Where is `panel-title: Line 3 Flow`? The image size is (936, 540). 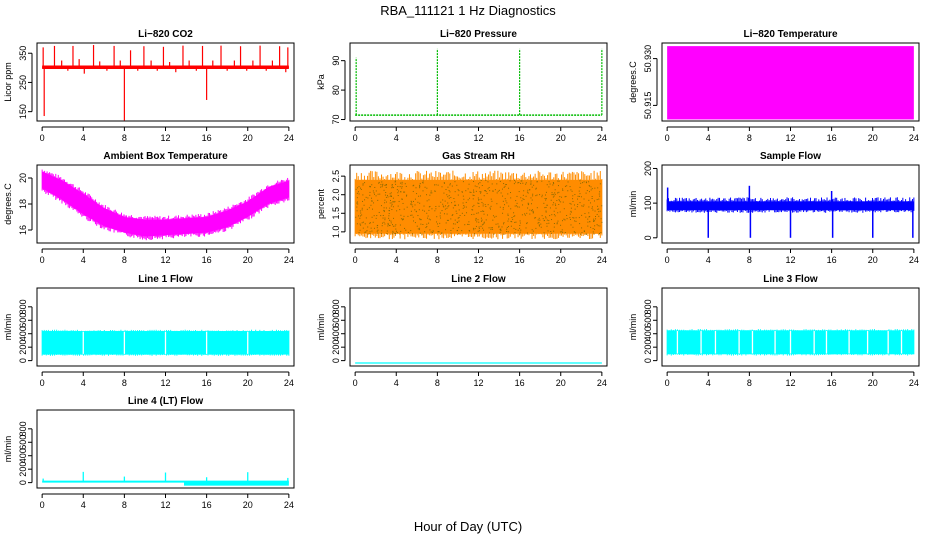
panel-title: Line 3 Flow is located at coordinates (790, 279).